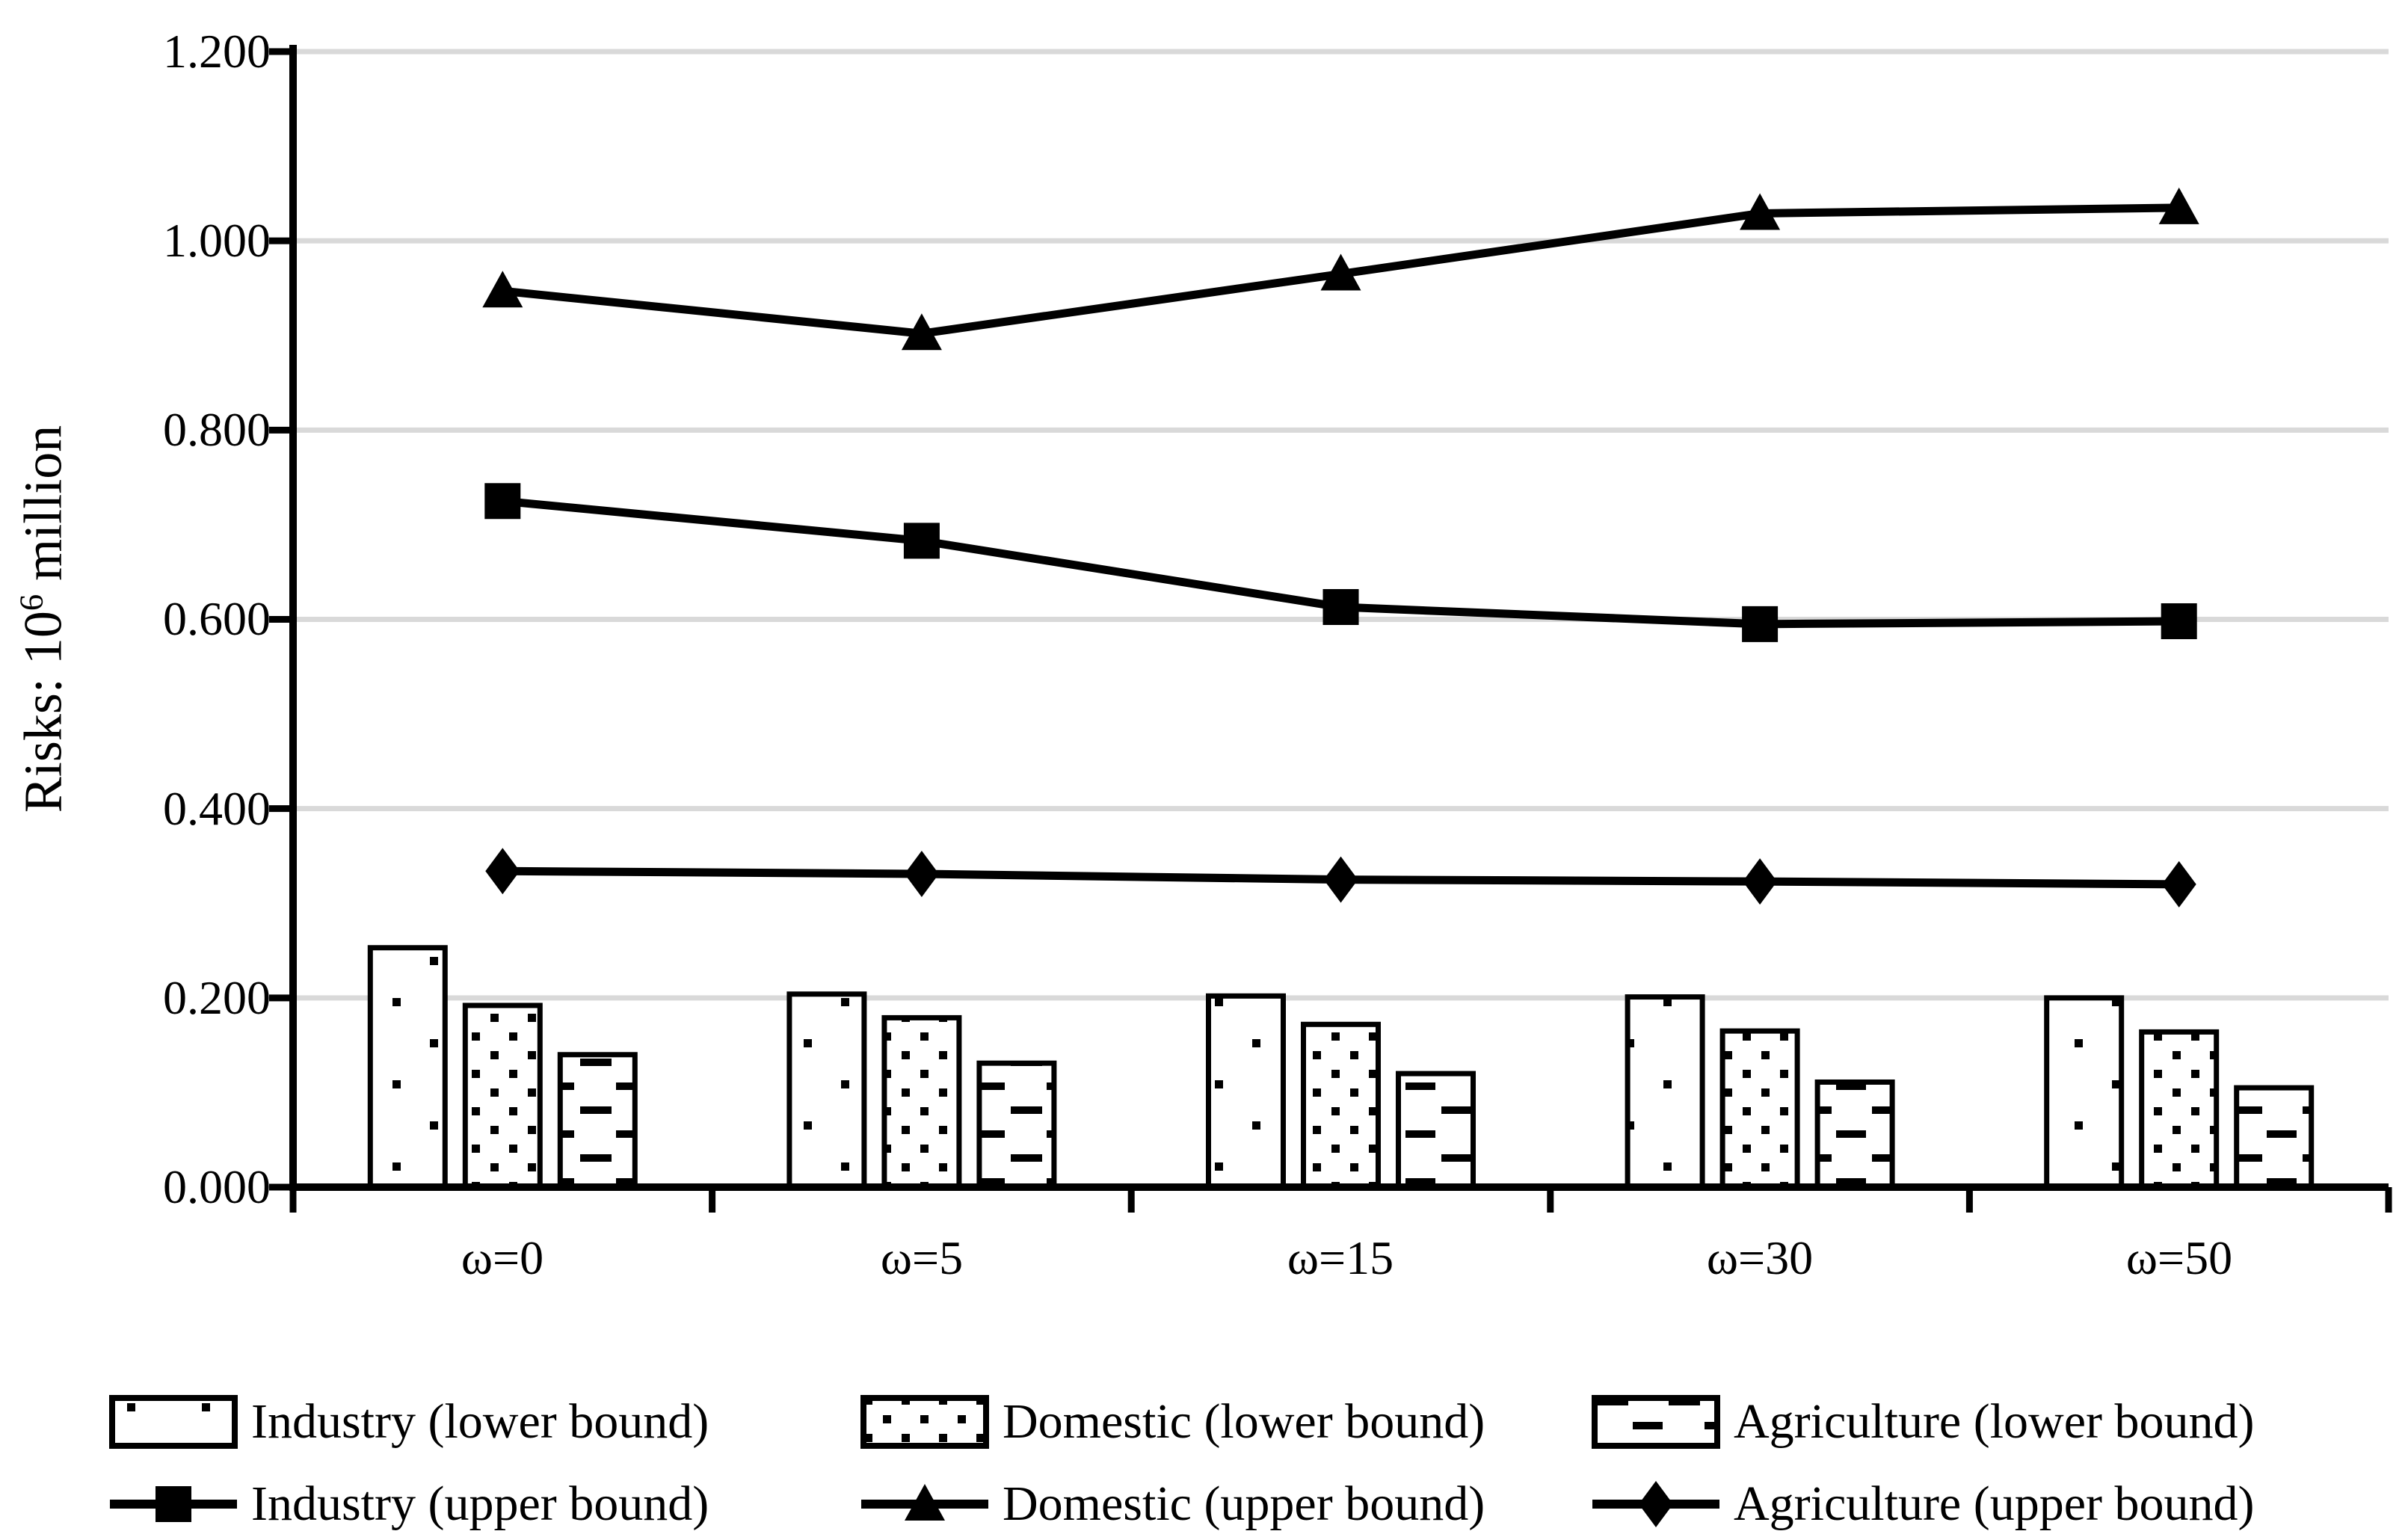  What do you see at coordinates (1244, 1503) in the screenshot?
I see `legend-label: Domestic (upper bound)` at bounding box center [1244, 1503].